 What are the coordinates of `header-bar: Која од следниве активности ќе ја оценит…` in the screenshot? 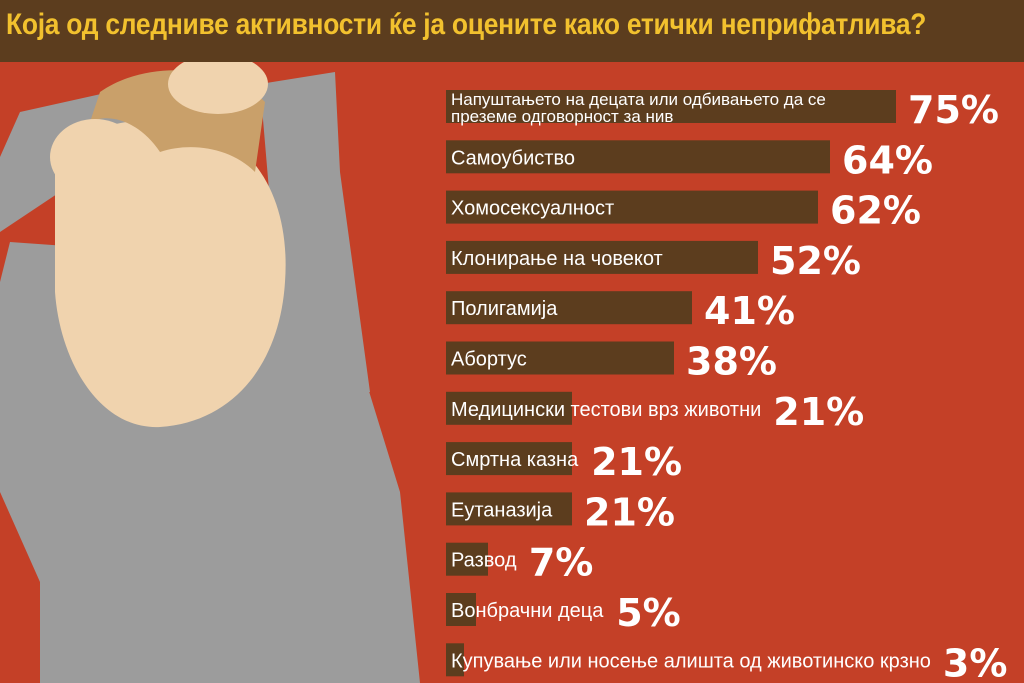 It's located at (512, 31).